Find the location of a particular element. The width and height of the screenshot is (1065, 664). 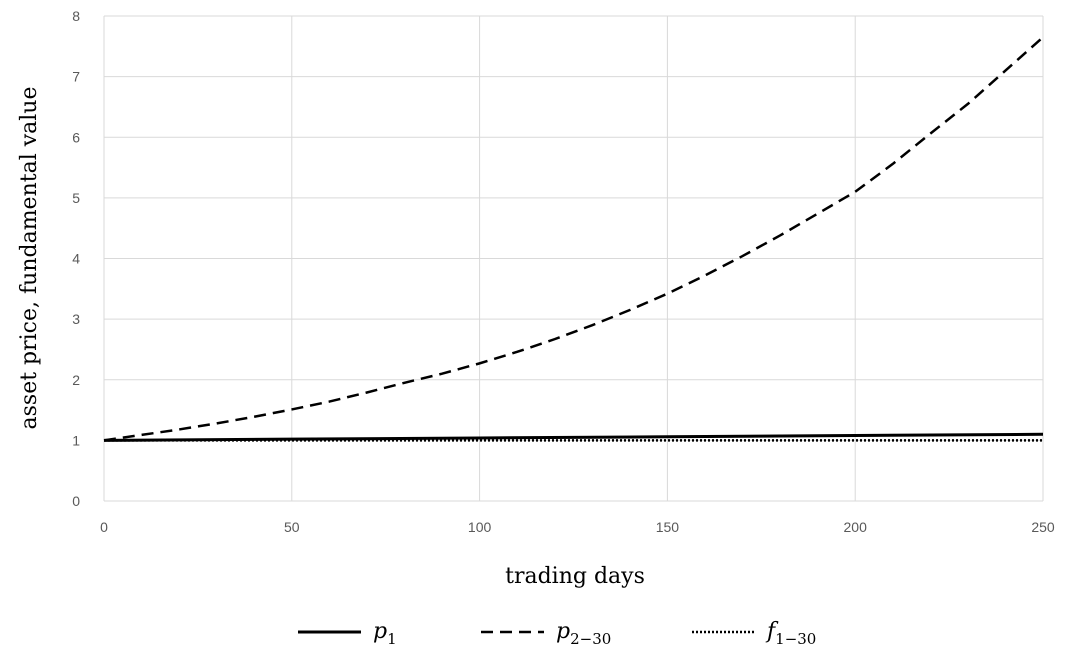

x-tick-label: 0 is located at coordinates (104, 527).